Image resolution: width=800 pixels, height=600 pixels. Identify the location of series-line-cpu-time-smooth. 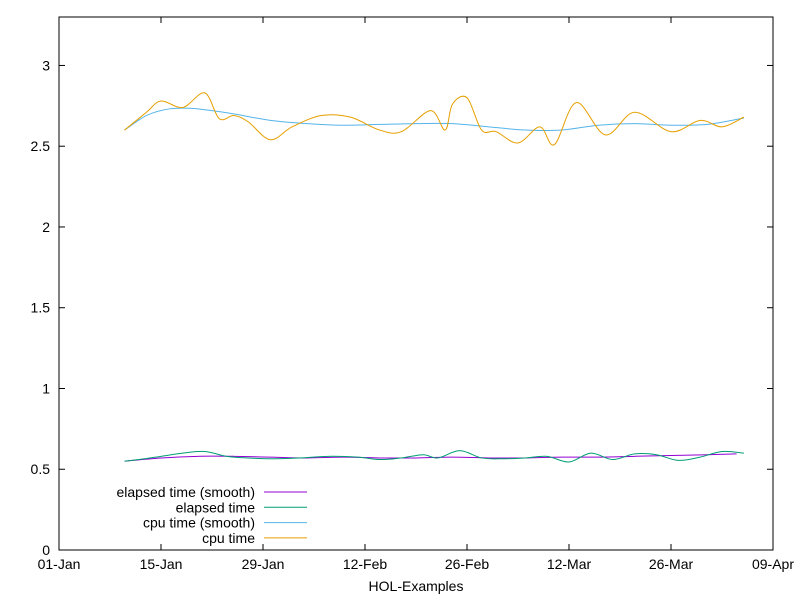
(434, 119).